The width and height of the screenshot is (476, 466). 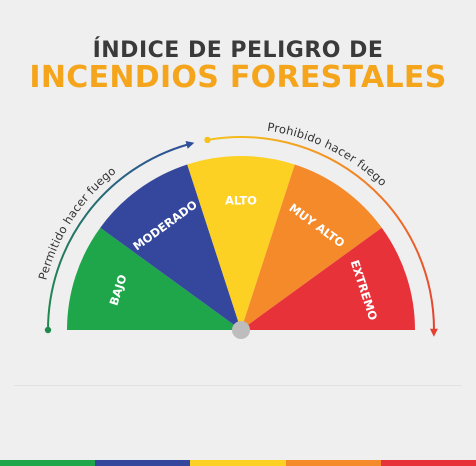 What do you see at coordinates (238, 77) in the screenshot?
I see `title-line-2: INCENDIOS FORESTALES` at bounding box center [238, 77].